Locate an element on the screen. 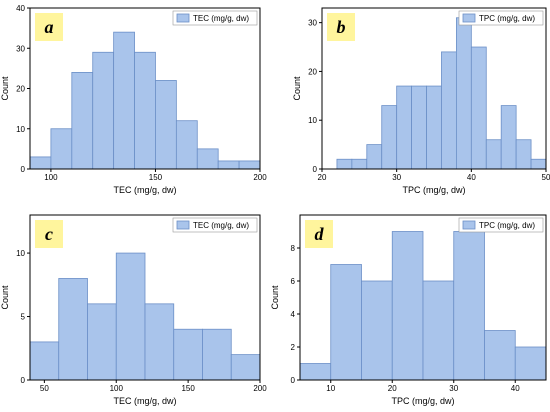  panel-letter: a is located at coordinates (49, 27).